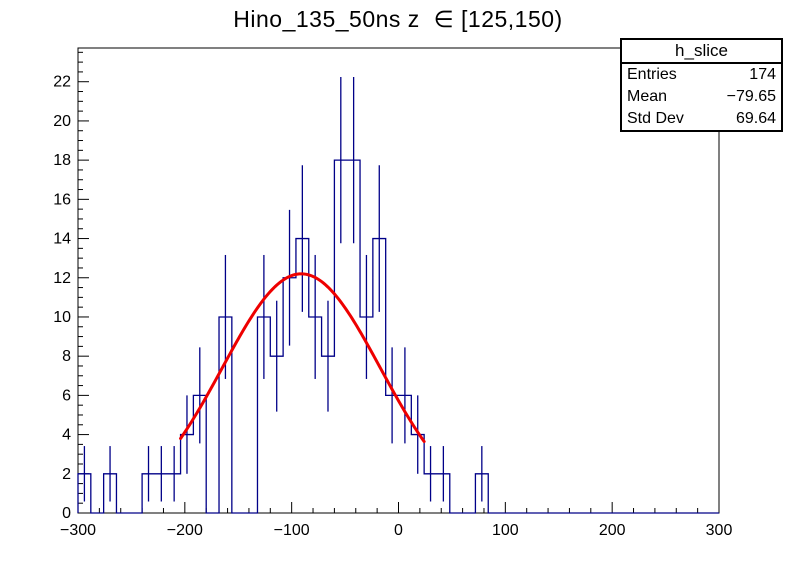 This screenshot has width=796, height=572. I want to click on y-tick-label: 4, so click(66, 435).